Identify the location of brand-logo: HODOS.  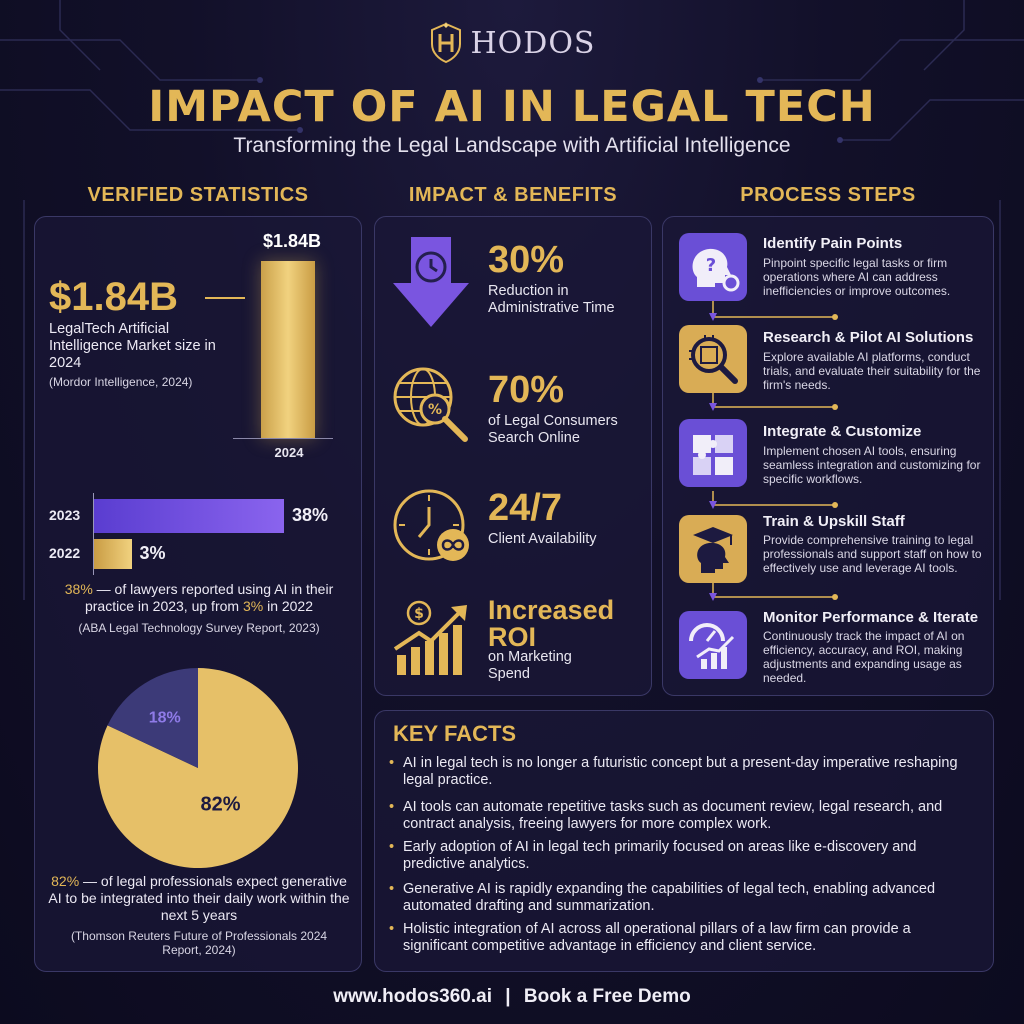
(512, 43).